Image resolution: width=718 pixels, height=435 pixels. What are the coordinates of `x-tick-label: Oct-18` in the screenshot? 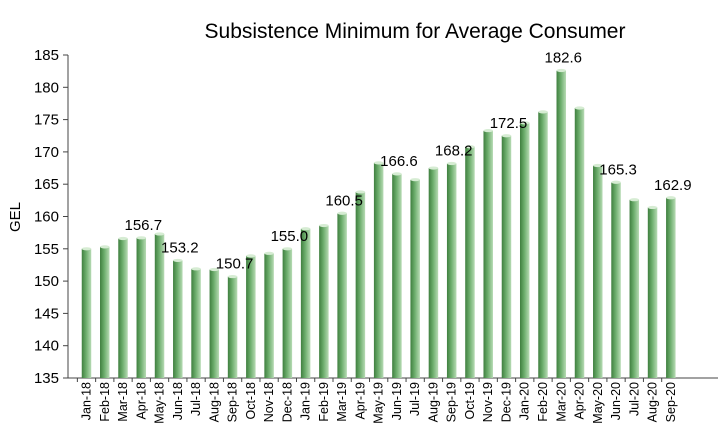 It's located at (251, 401).